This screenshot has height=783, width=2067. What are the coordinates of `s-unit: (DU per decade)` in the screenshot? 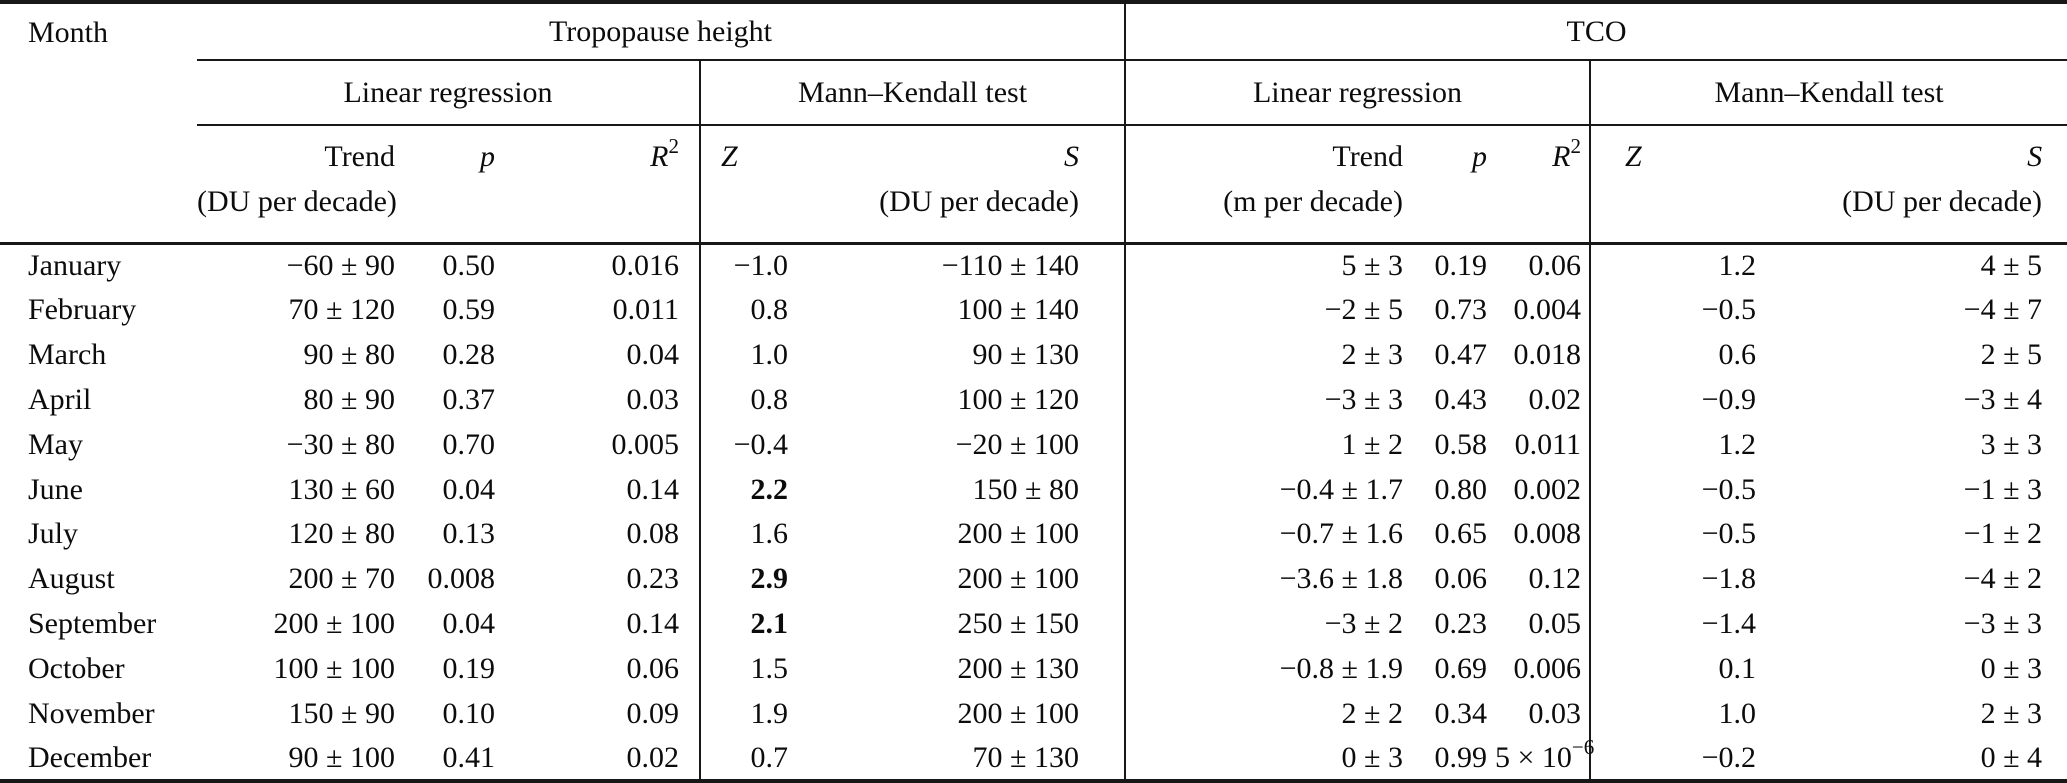 It's located at (979, 202).